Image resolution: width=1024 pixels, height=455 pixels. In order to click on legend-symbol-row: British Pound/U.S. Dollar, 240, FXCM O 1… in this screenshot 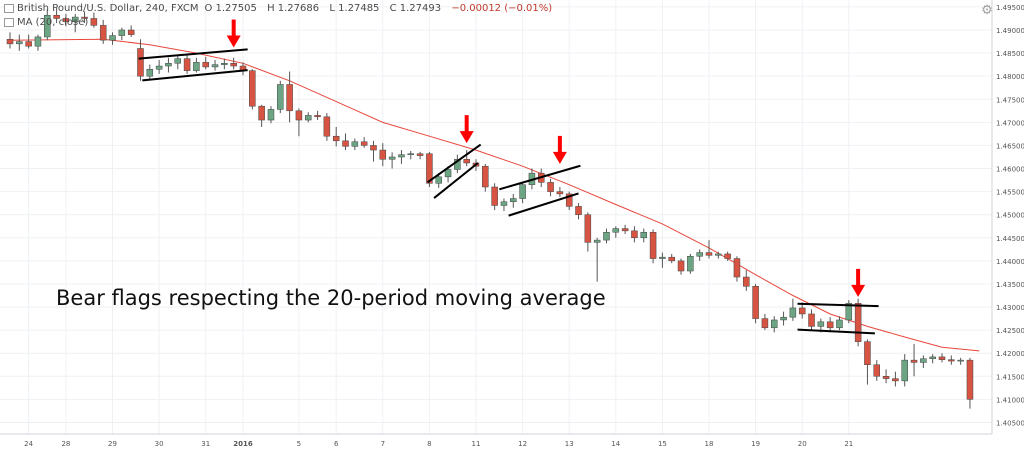, I will do `click(281, 8)`.